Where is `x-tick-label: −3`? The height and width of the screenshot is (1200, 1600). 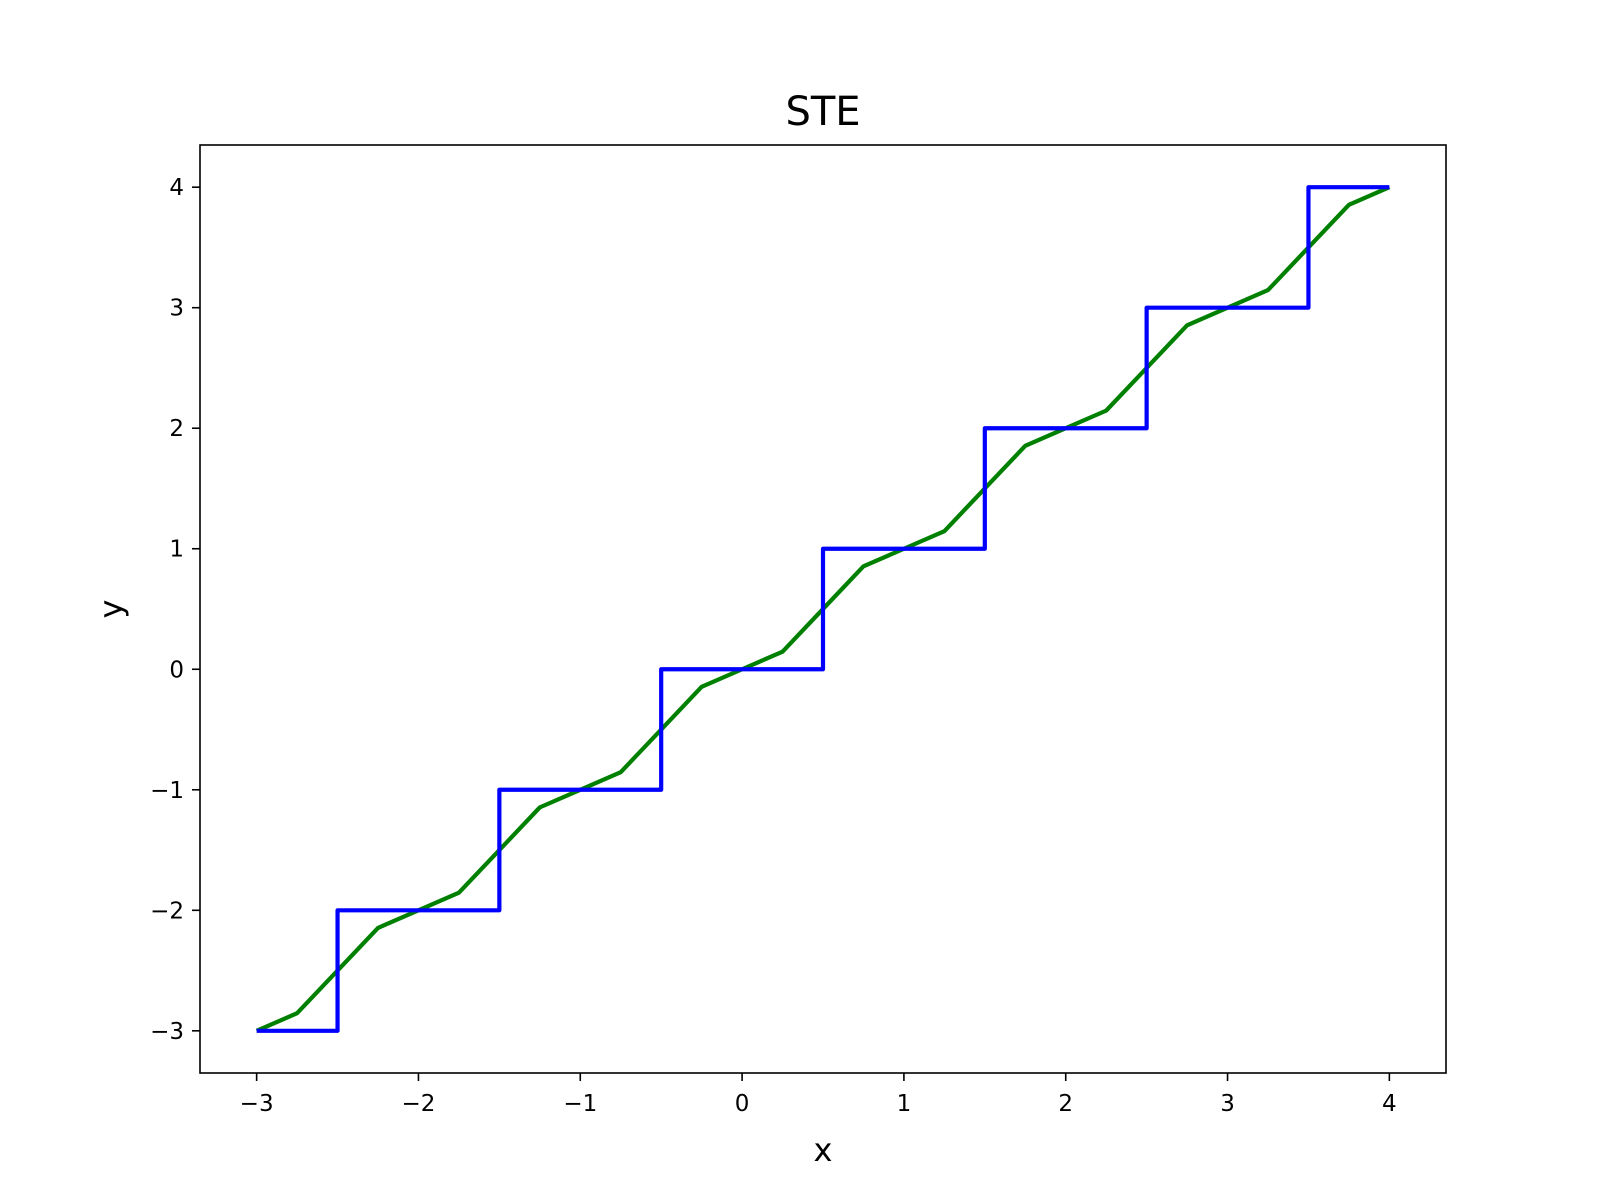
x-tick-label: −3 is located at coordinates (257, 1104).